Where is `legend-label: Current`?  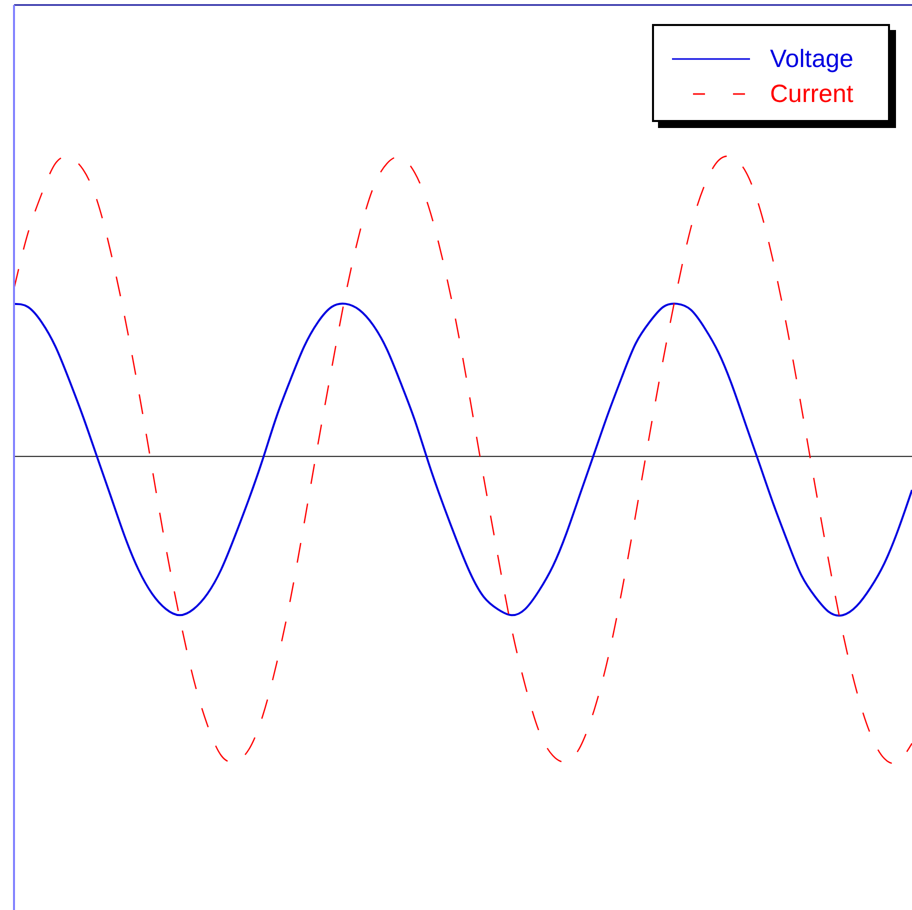 legend-label: Current is located at coordinates (812, 93).